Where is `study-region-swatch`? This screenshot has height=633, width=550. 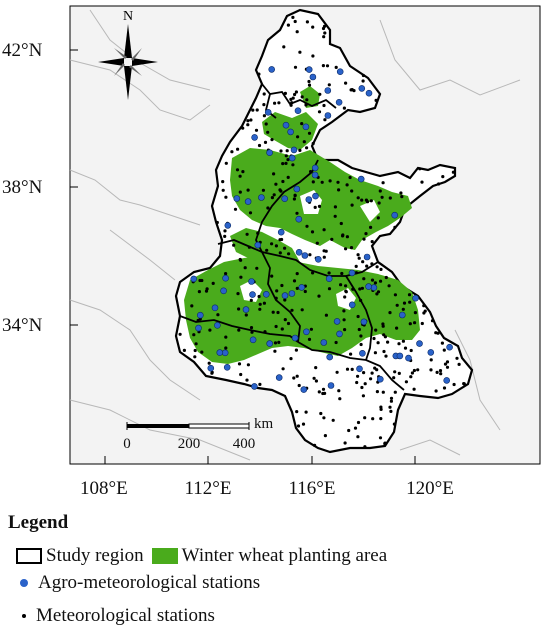 study-region-swatch is located at coordinates (29, 556).